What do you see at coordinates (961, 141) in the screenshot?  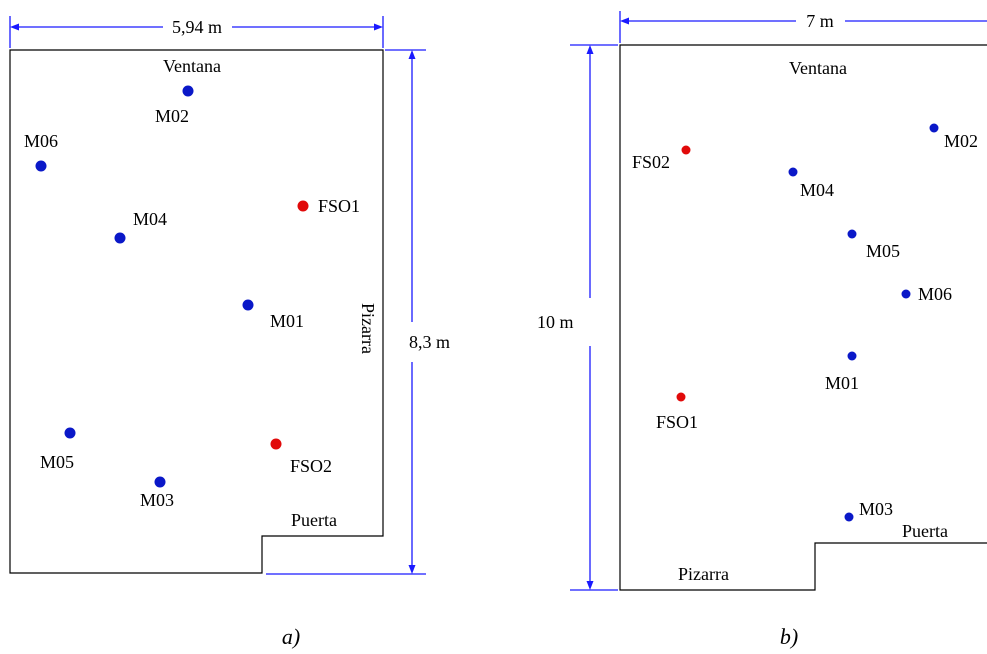 I see `sensor-label-b-m02: M02` at bounding box center [961, 141].